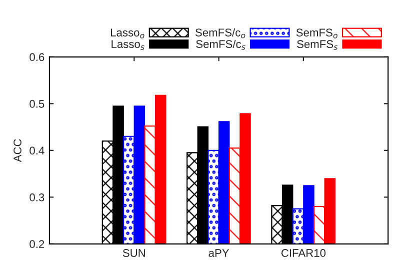 The width and height of the screenshot is (396, 271). Describe the element at coordinates (37, 197) in the screenshot. I see `y-tick-label: 0.3` at that location.